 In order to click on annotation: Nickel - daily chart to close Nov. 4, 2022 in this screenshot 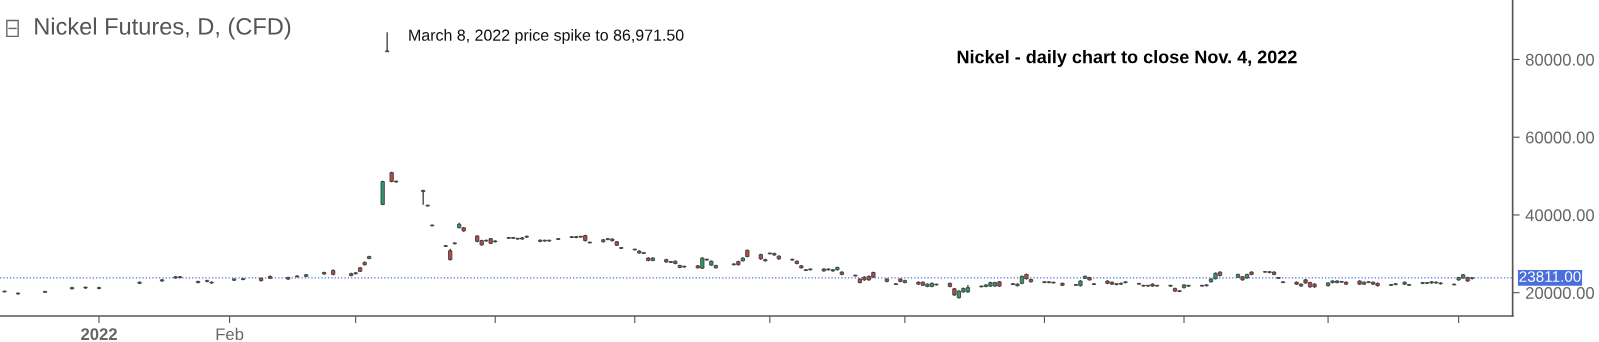, I will do `click(1127, 58)`.